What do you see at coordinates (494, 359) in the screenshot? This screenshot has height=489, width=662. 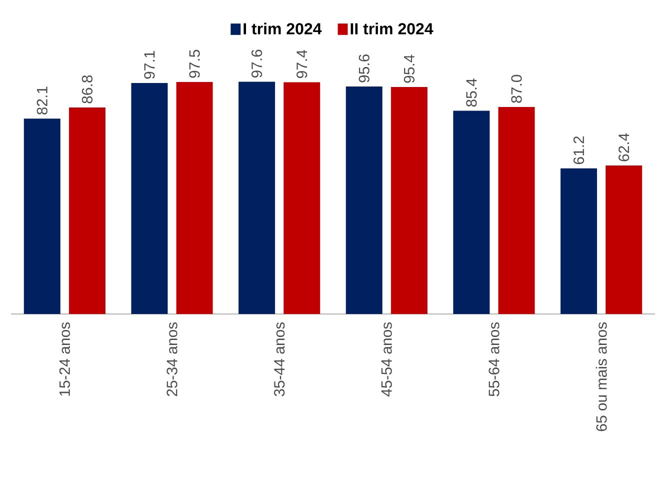 I see `x-tick-label: 55-64 anos` at bounding box center [494, 359].